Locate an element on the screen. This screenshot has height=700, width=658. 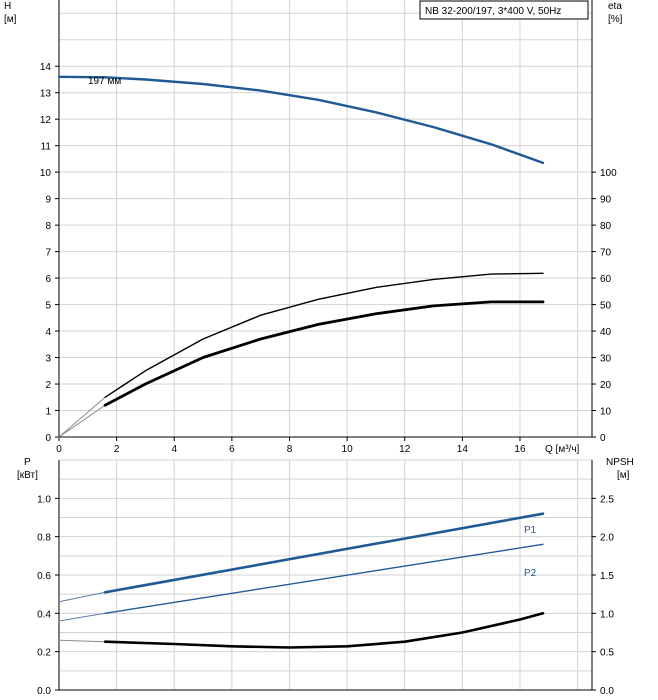
left-tick-label: 12 is located at coordinates (46, 120).